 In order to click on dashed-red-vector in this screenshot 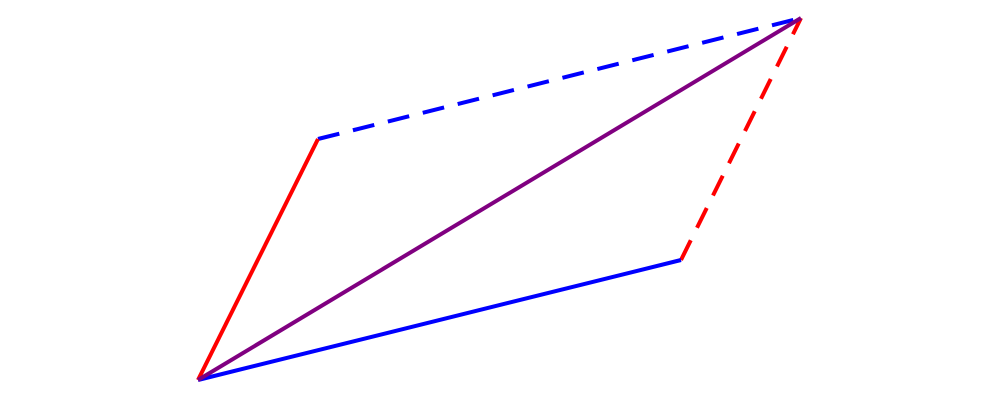, I will do `click(741, 139)`.